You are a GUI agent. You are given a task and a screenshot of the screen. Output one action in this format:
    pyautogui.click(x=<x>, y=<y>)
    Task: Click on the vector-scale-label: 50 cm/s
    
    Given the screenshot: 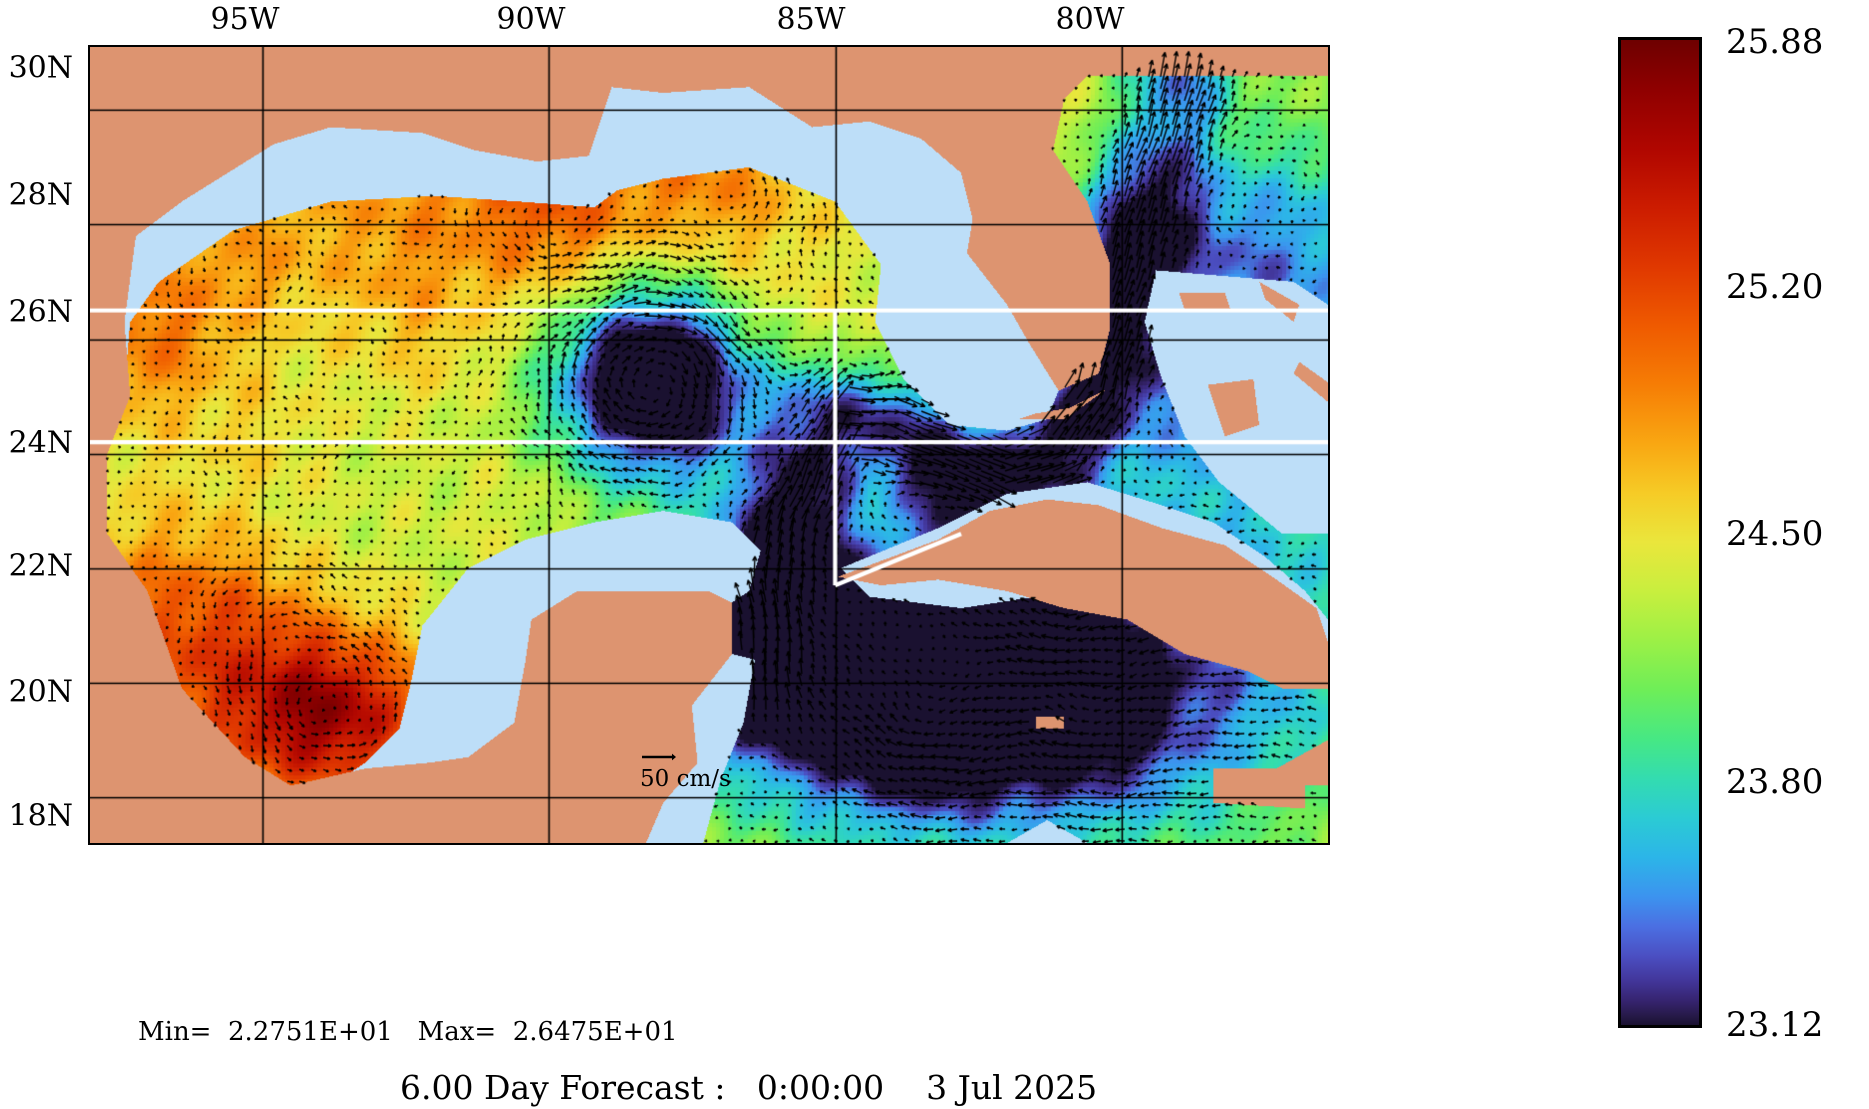 What is the action you would take?
    pyautogui.click(x=685, y=779)
    